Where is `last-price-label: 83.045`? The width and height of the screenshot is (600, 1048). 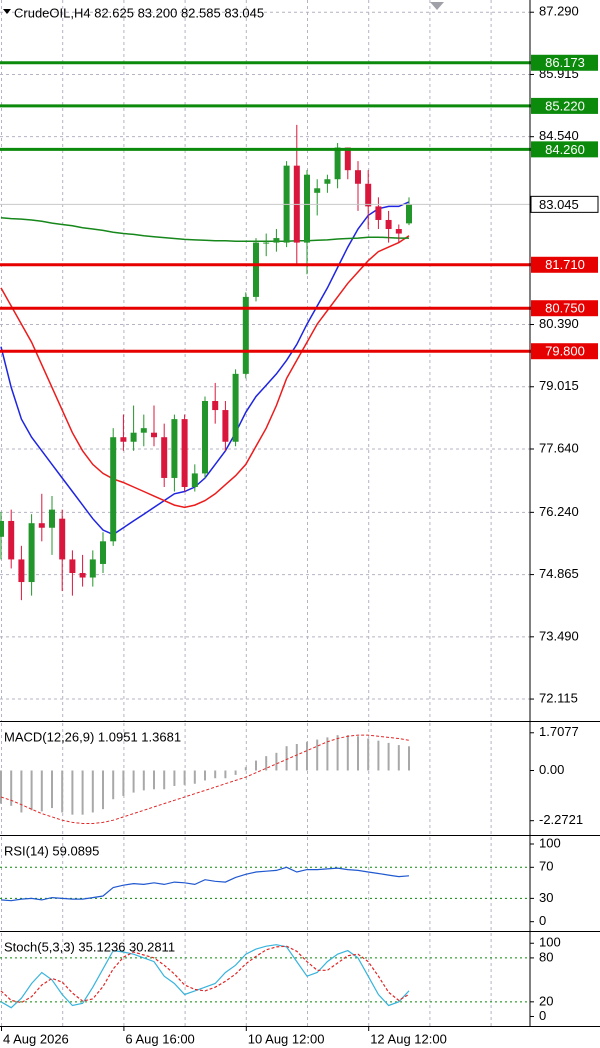
last-price-label: 83.045 is located at coordinates (559, 204).